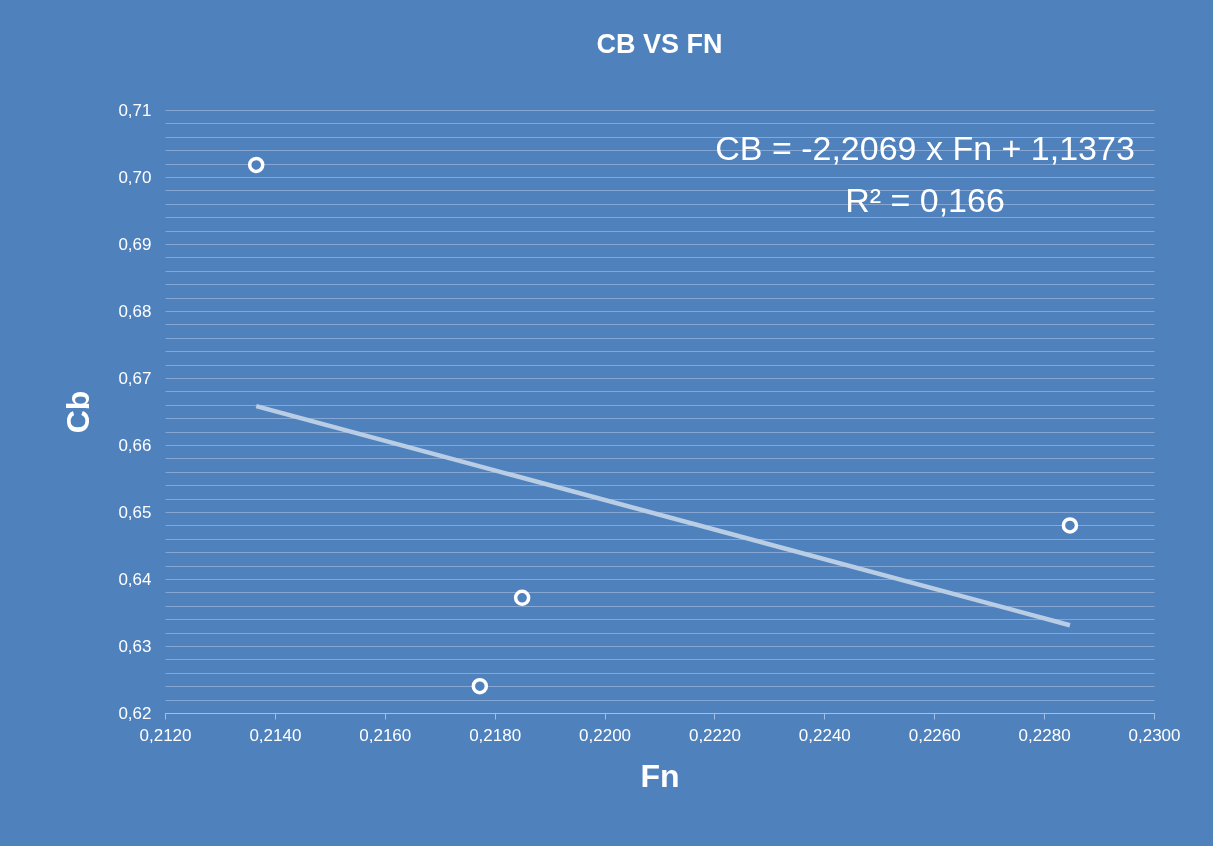 This screenshot has width=1213, height=846. I want to click on annotation: R² = 0,166, so click(925, 200).